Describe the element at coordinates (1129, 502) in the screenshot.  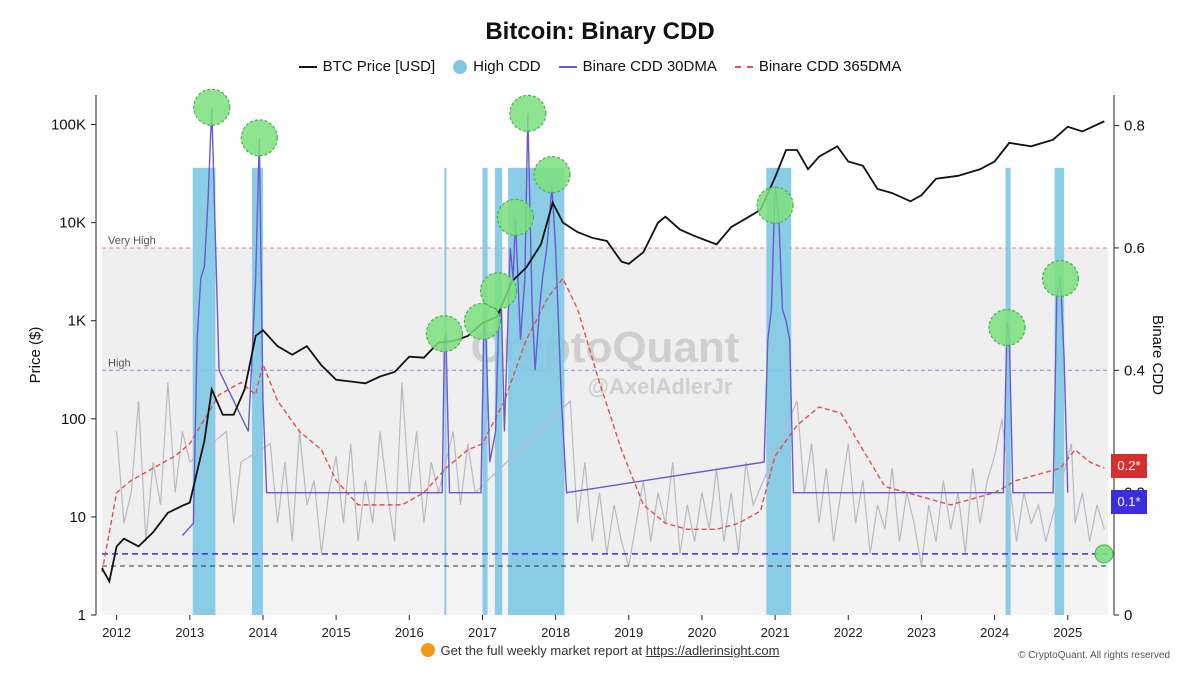
I see `threshold-badge-low: 0.1*` at that location.